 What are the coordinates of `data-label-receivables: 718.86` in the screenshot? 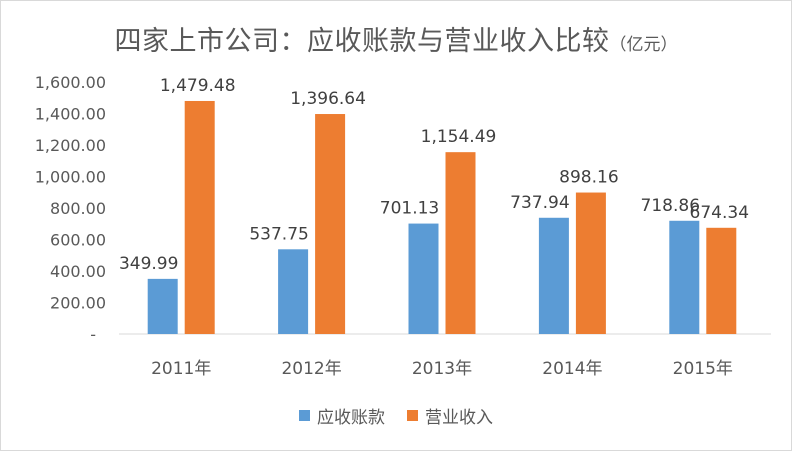 It's located at (670, 206).